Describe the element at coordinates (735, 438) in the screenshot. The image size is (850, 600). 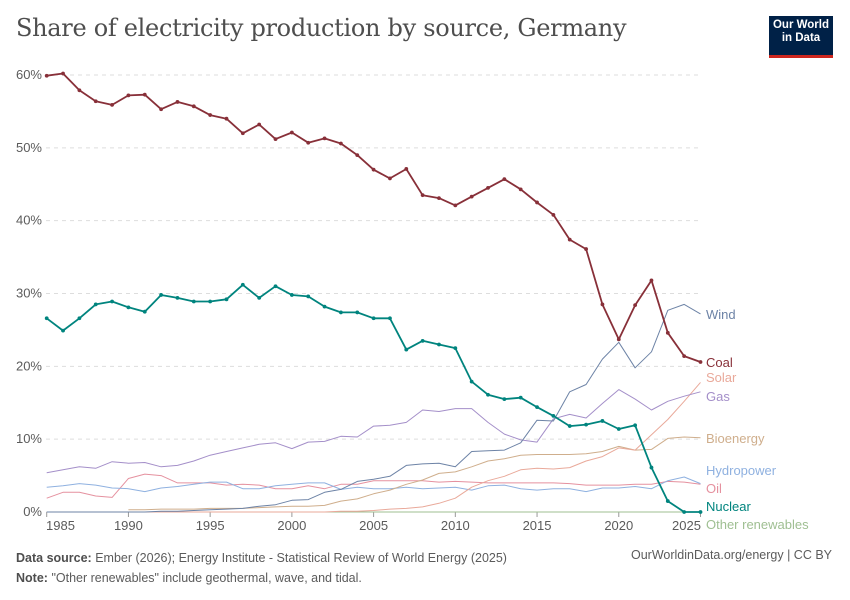
I see `bioenergy-label: Bioenergy` at that location.